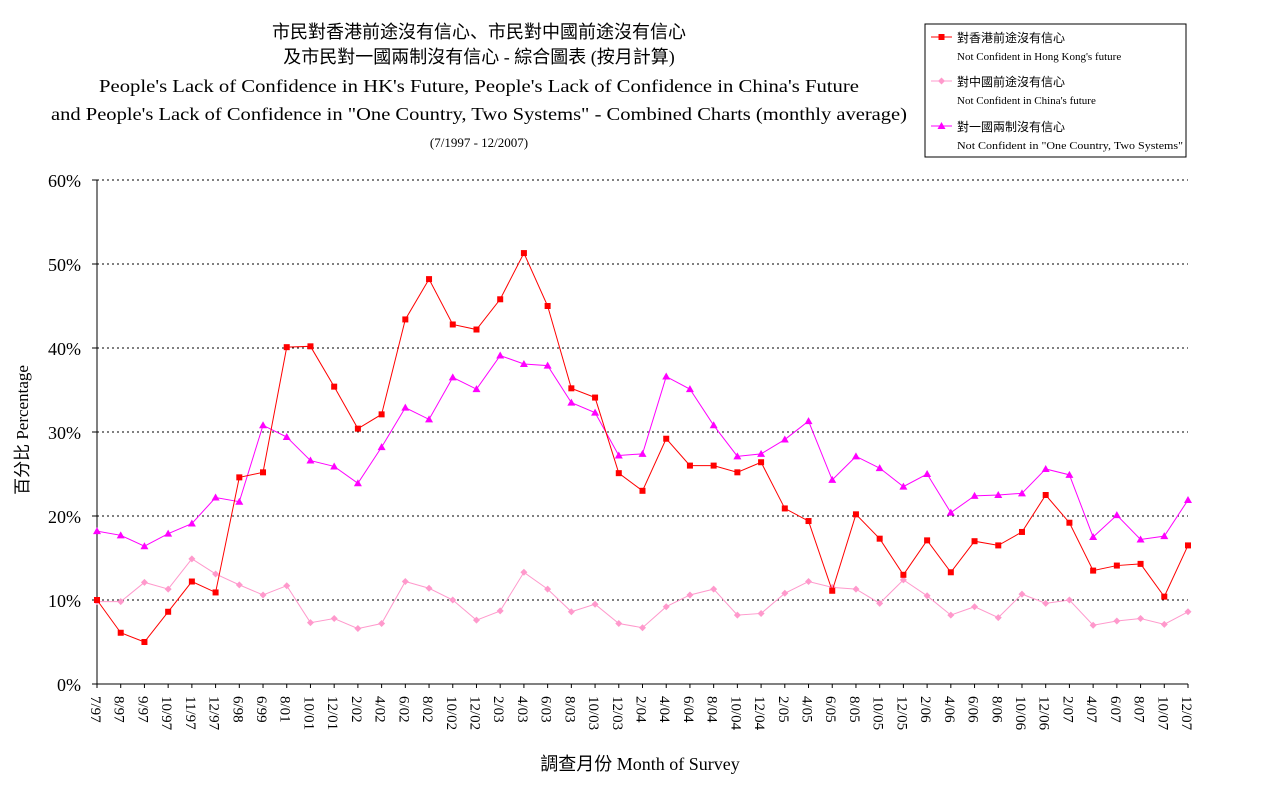 This screenshot has height=802, width=1276. Describe the element at coordinates (474, 713) in the screenshot. I see `x-tick-label: 12/02` at that location.